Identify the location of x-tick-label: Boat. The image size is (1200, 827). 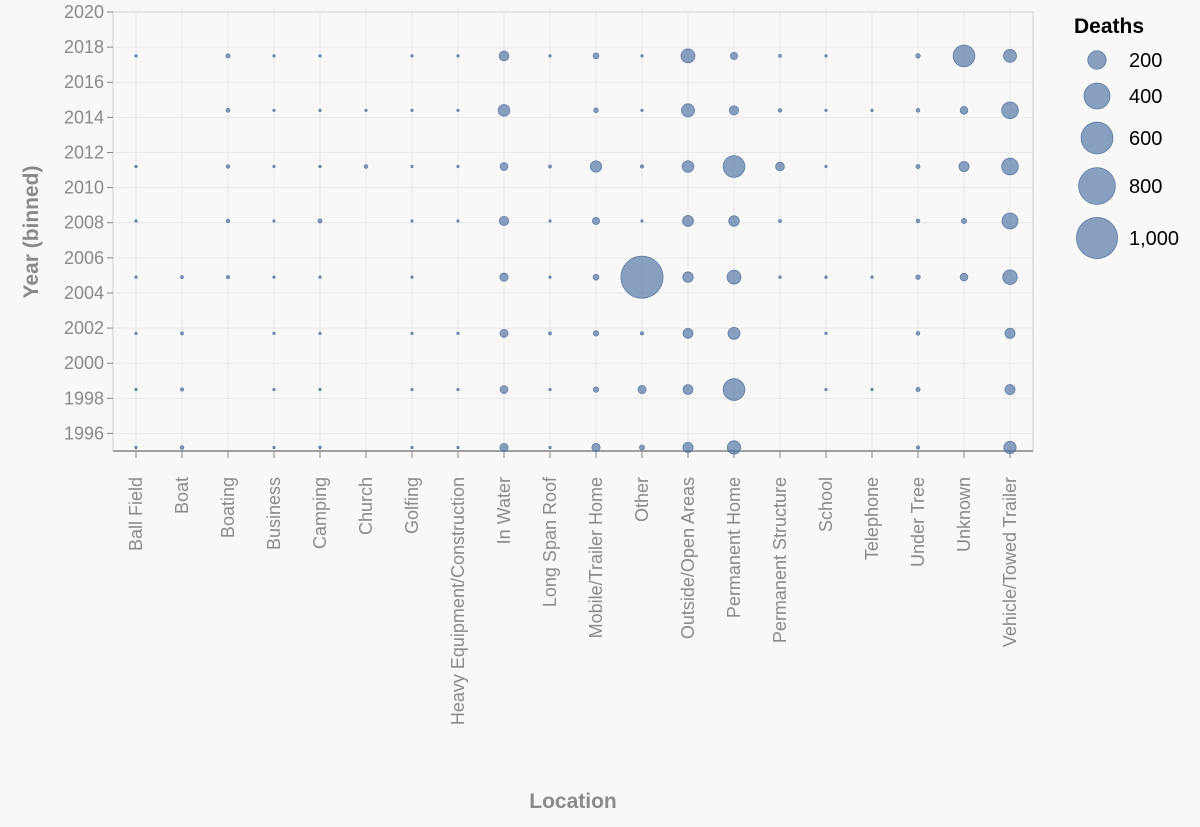
(182, 495).